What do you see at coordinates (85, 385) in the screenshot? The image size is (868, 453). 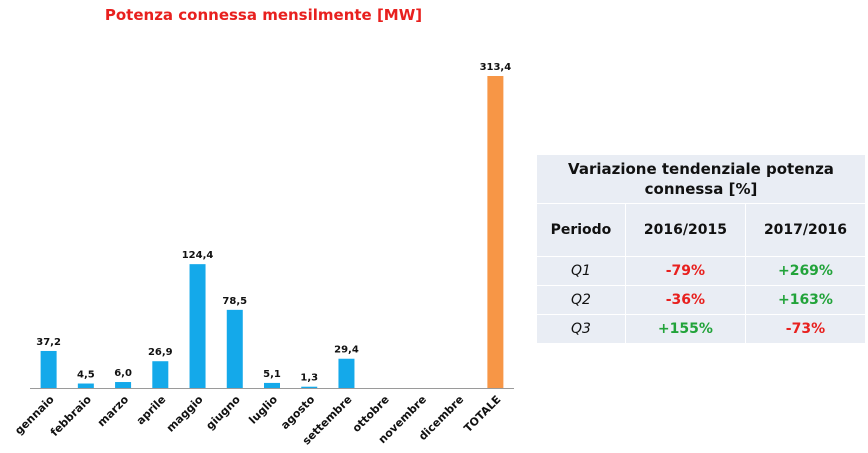 I see `bar-febbraio` at bounding box center [85, 385].